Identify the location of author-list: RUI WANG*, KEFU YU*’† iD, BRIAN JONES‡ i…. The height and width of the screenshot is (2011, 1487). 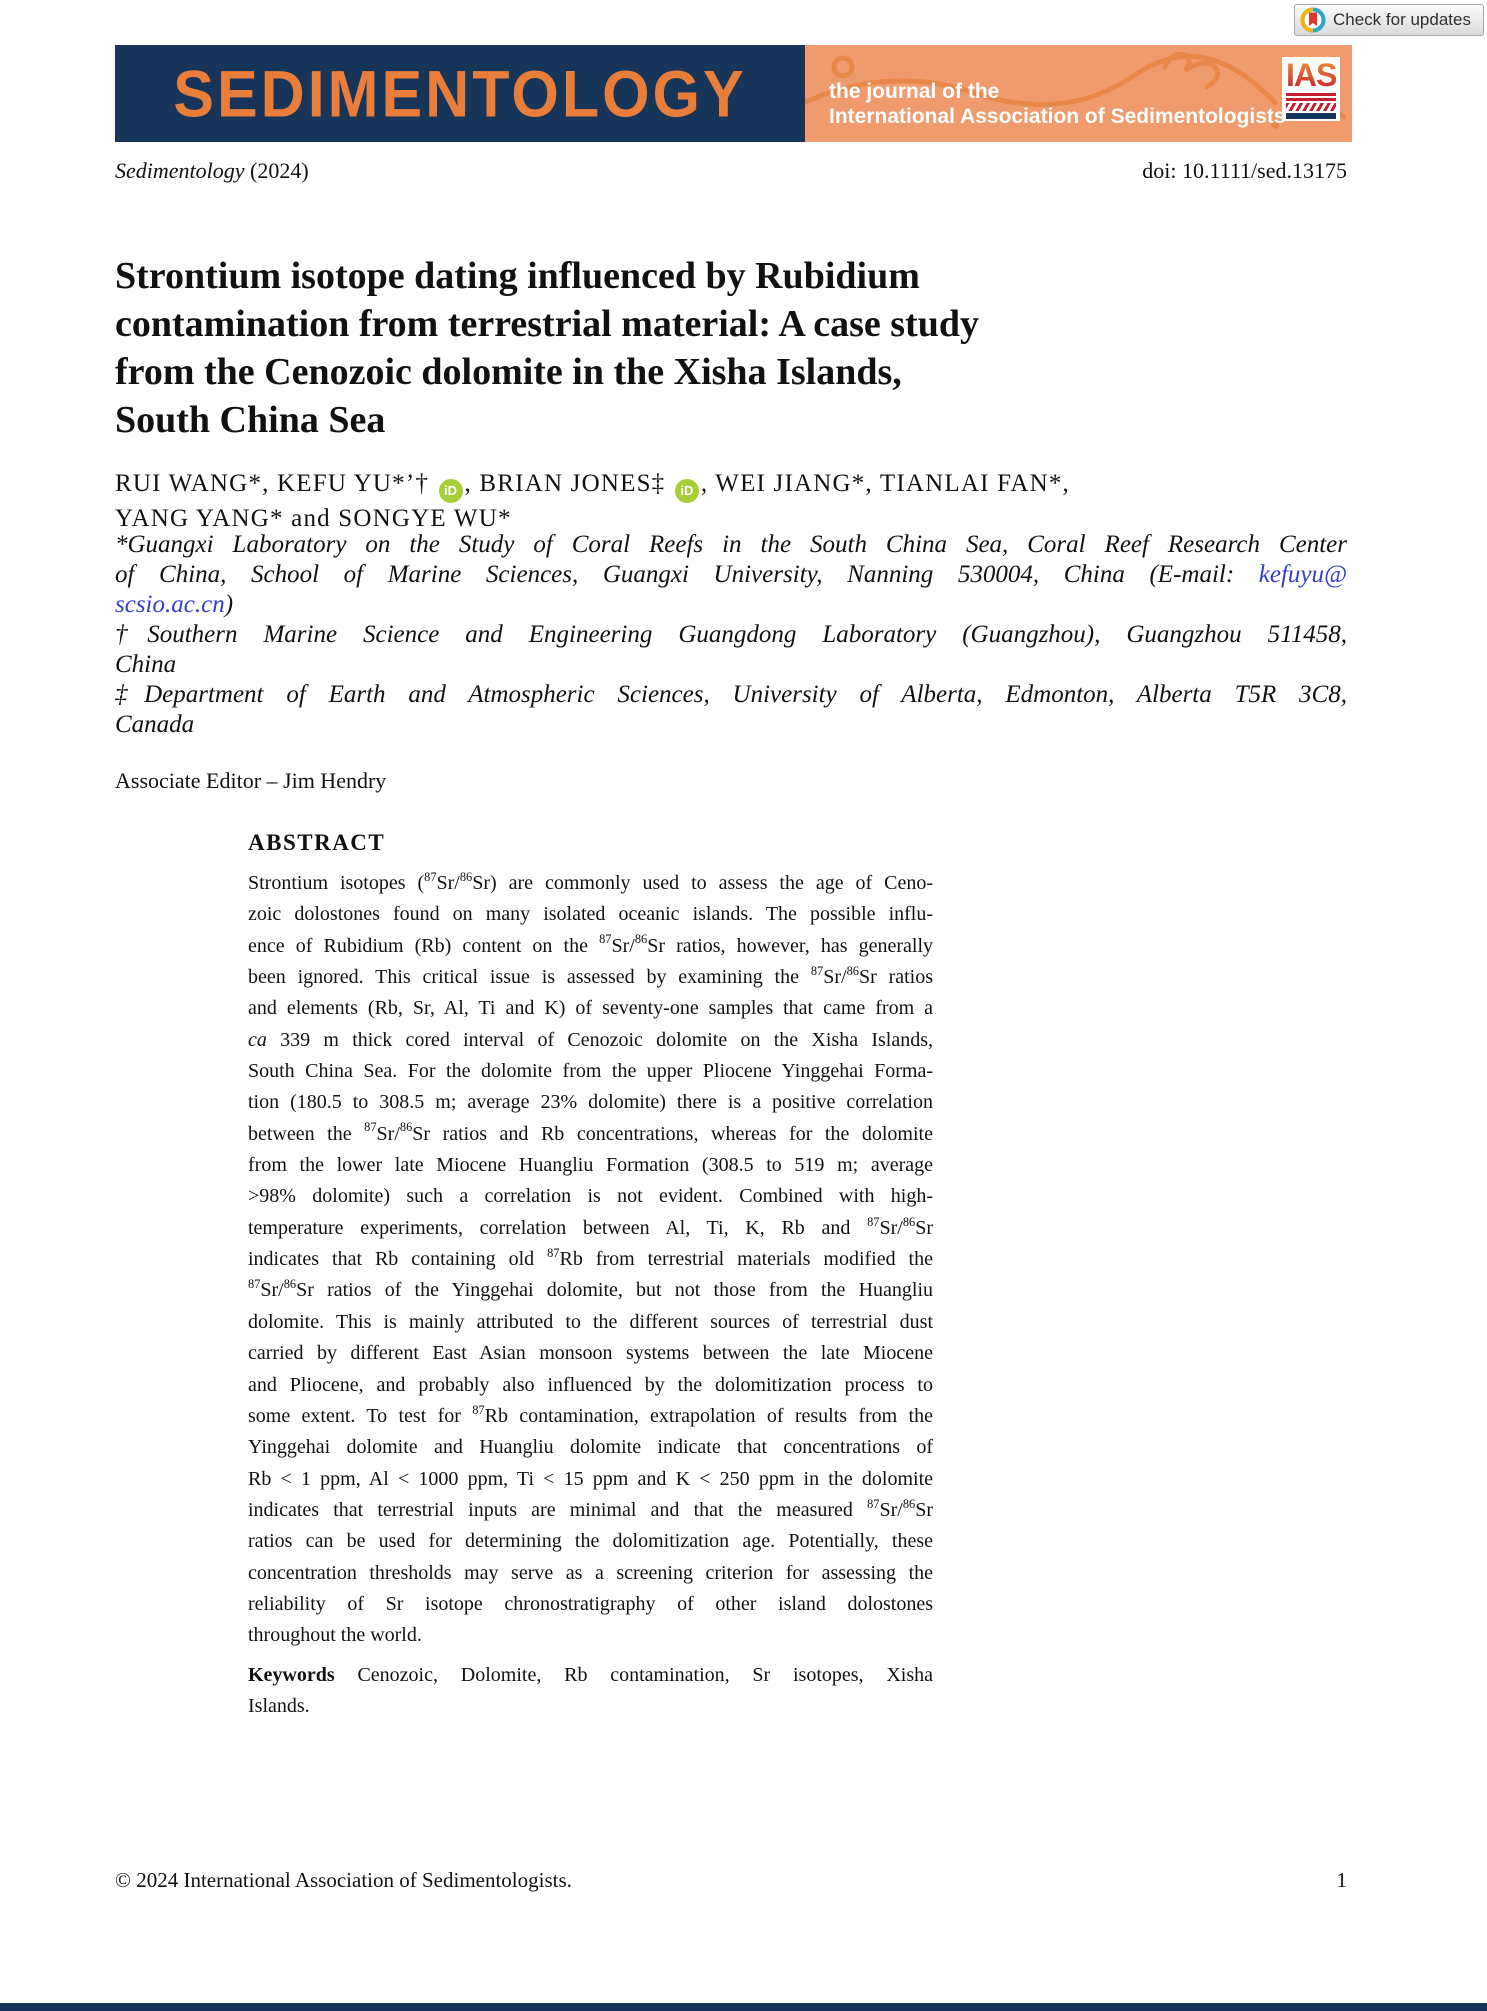
(731, 501).